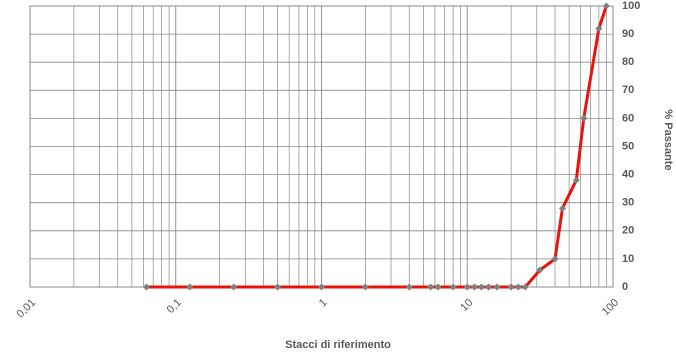  What do you see at coordinates (668, 139) in the screenshot?
I see `y-axis-title: % Passante` at bounding box center [668, 139].